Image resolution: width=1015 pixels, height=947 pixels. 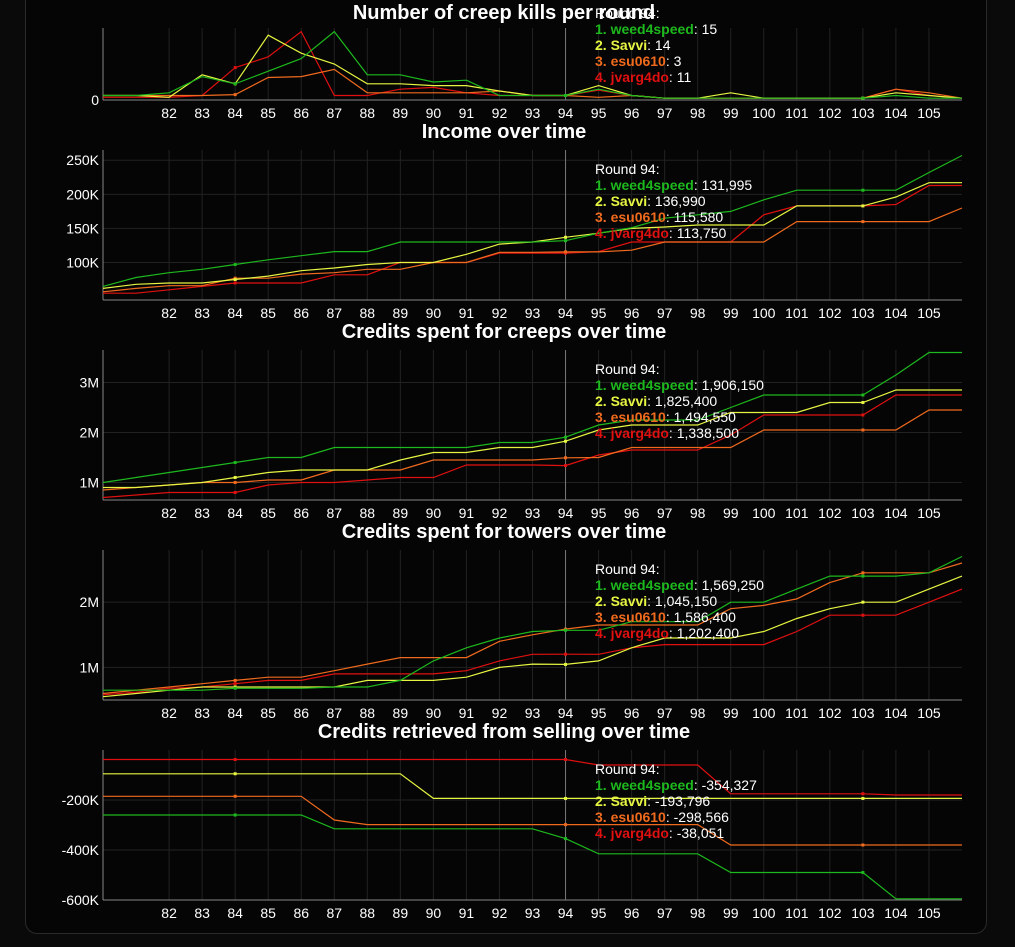 What do you see at coordinates (701, 417) in the screenshot?
I see `legend-player-value: : 1,494,550` at bounding box center [701, 417].